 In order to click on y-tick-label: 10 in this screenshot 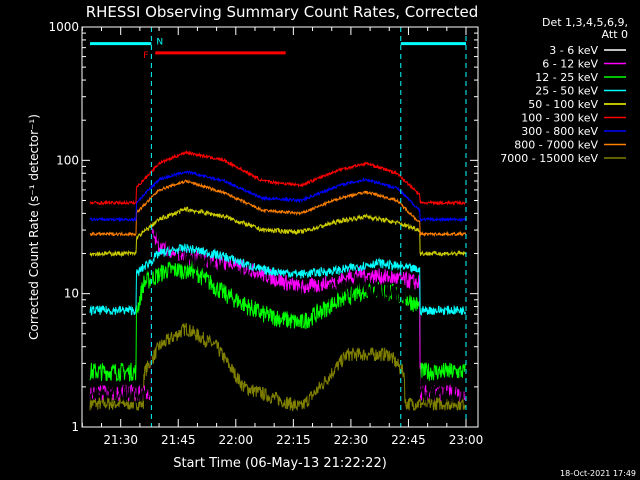, I will do `click(71, 294)`.